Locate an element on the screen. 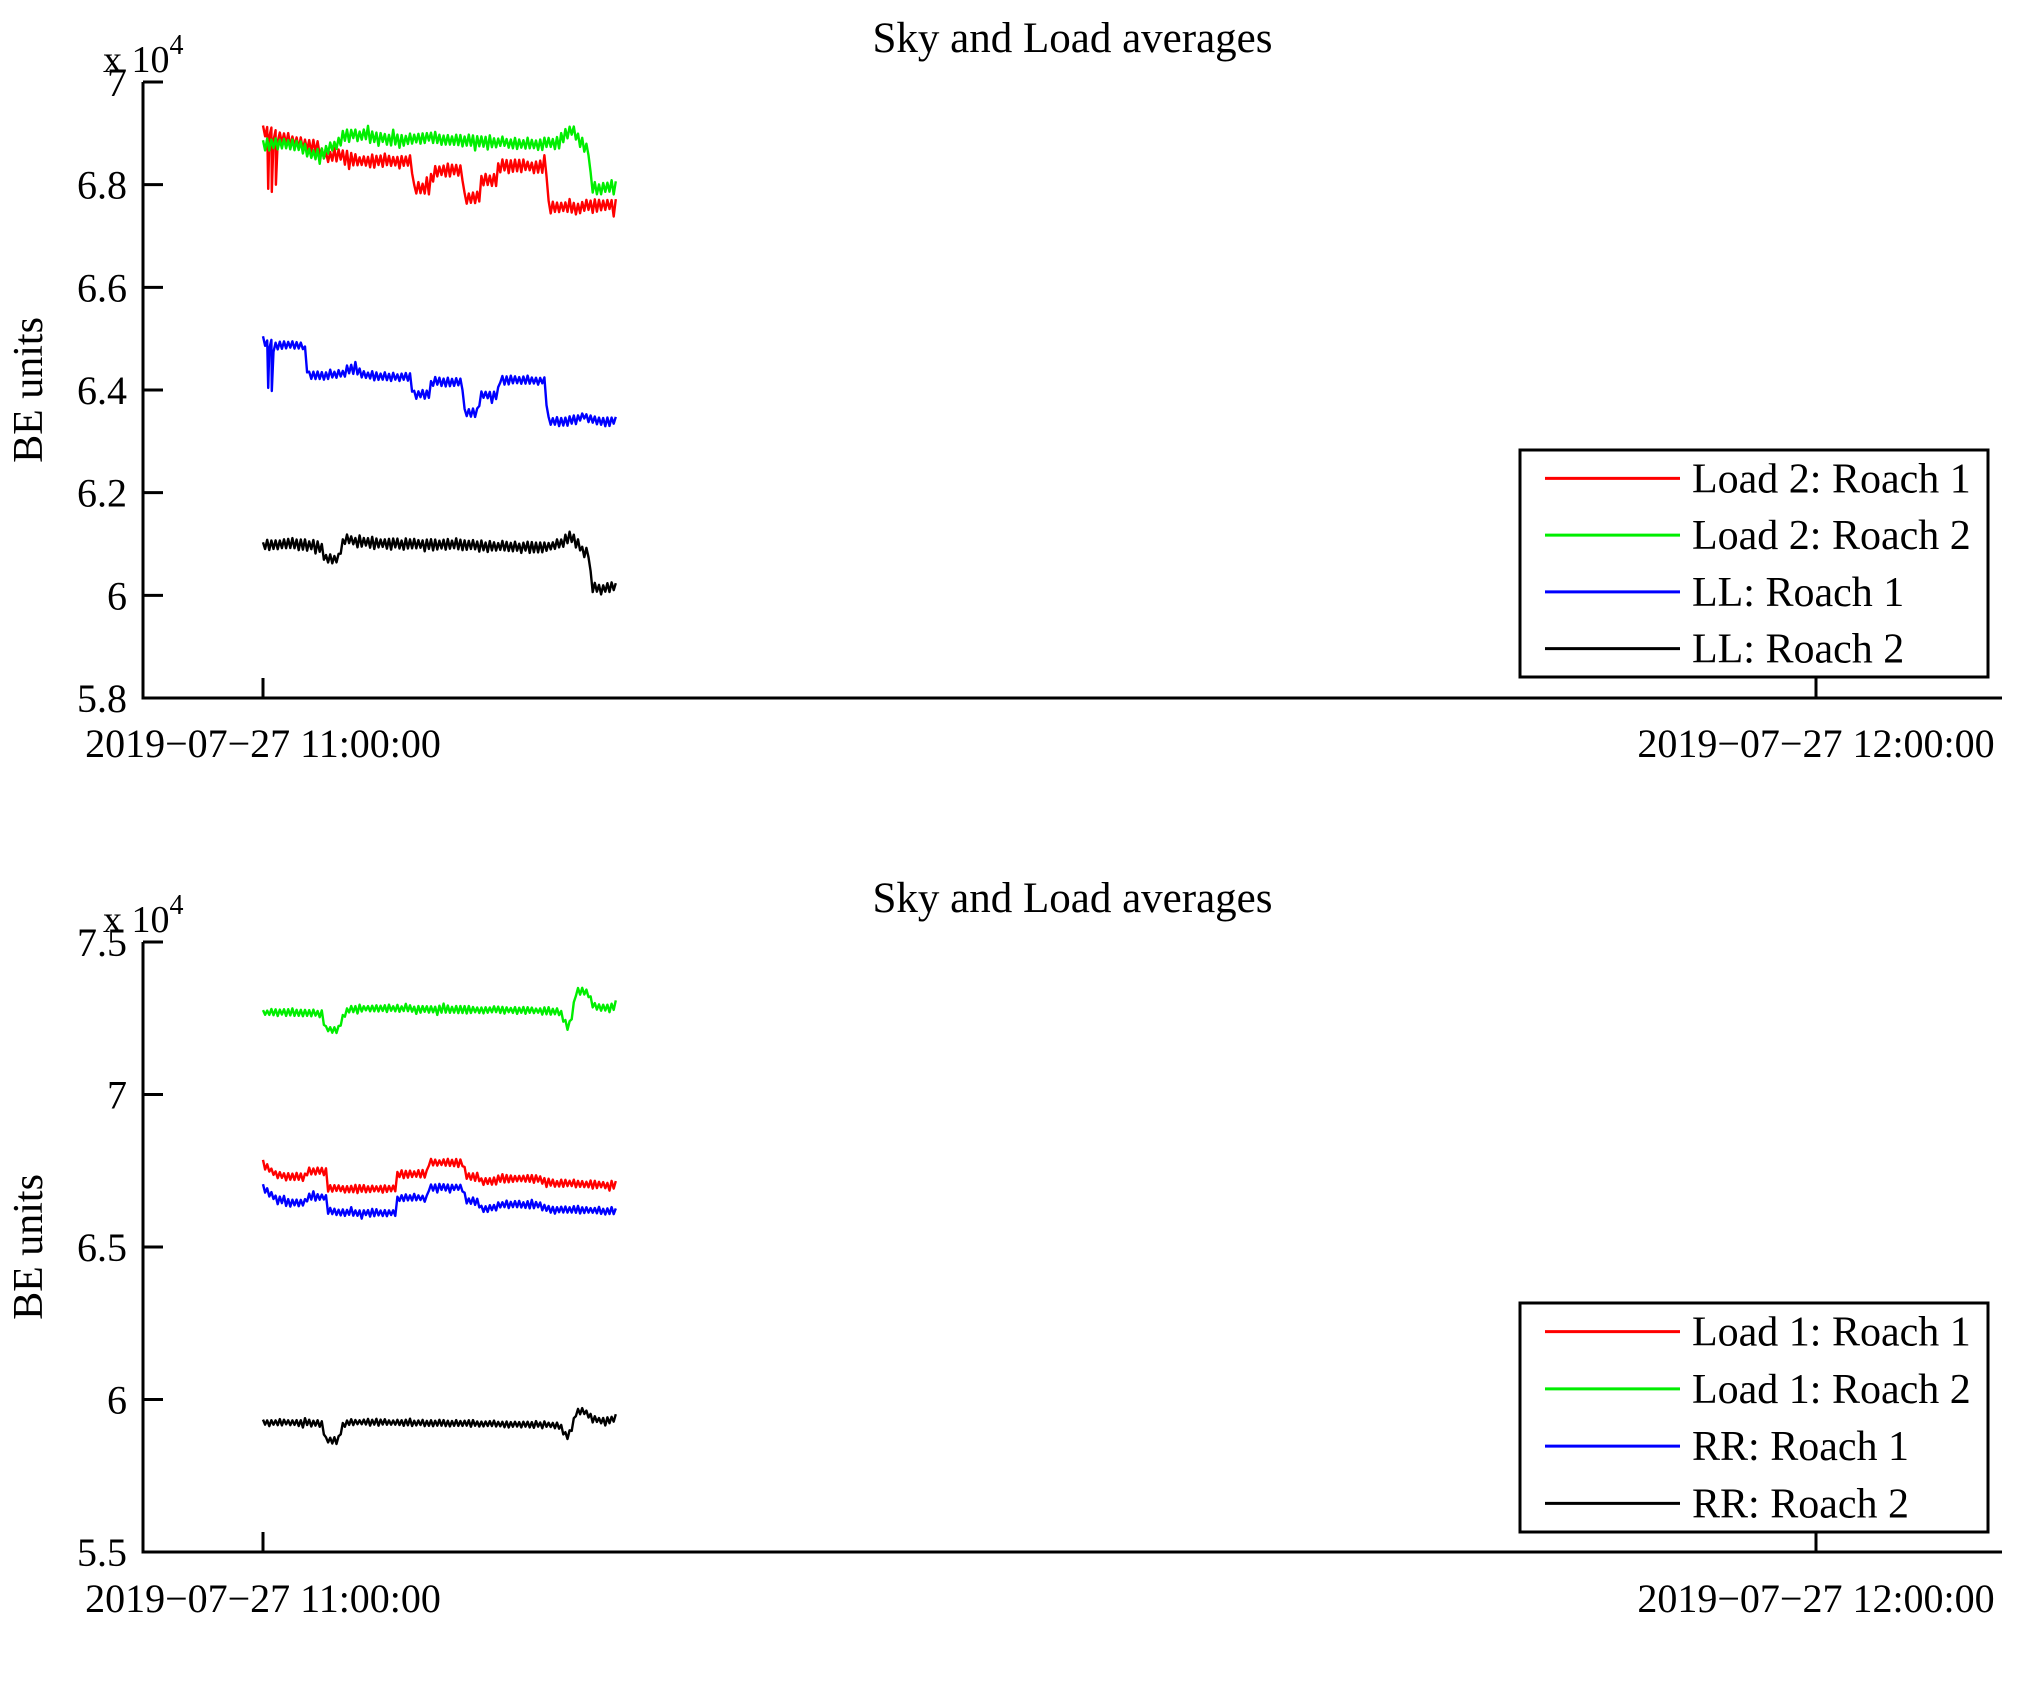  bottom-legend-box is located at coordinates (1754, 1417).